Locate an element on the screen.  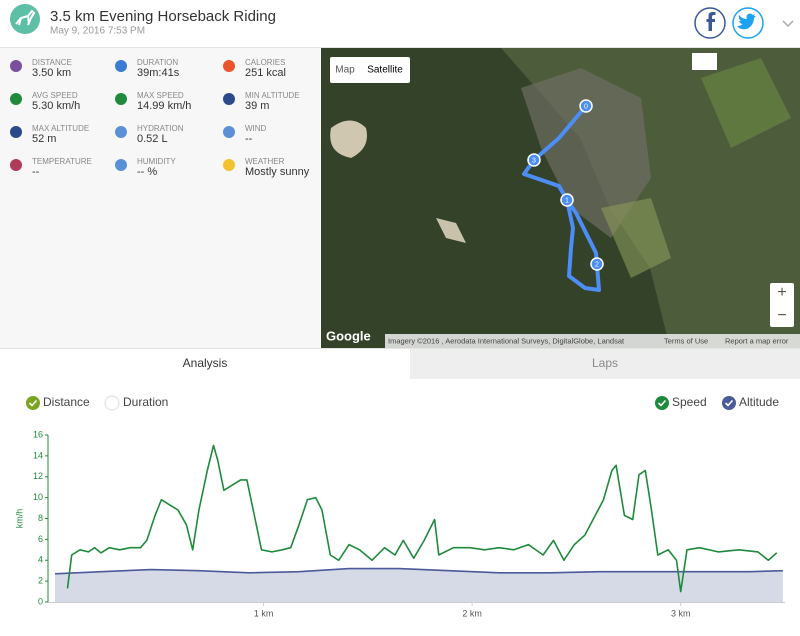
zoom-in: + is located at coordinates (781, 292).